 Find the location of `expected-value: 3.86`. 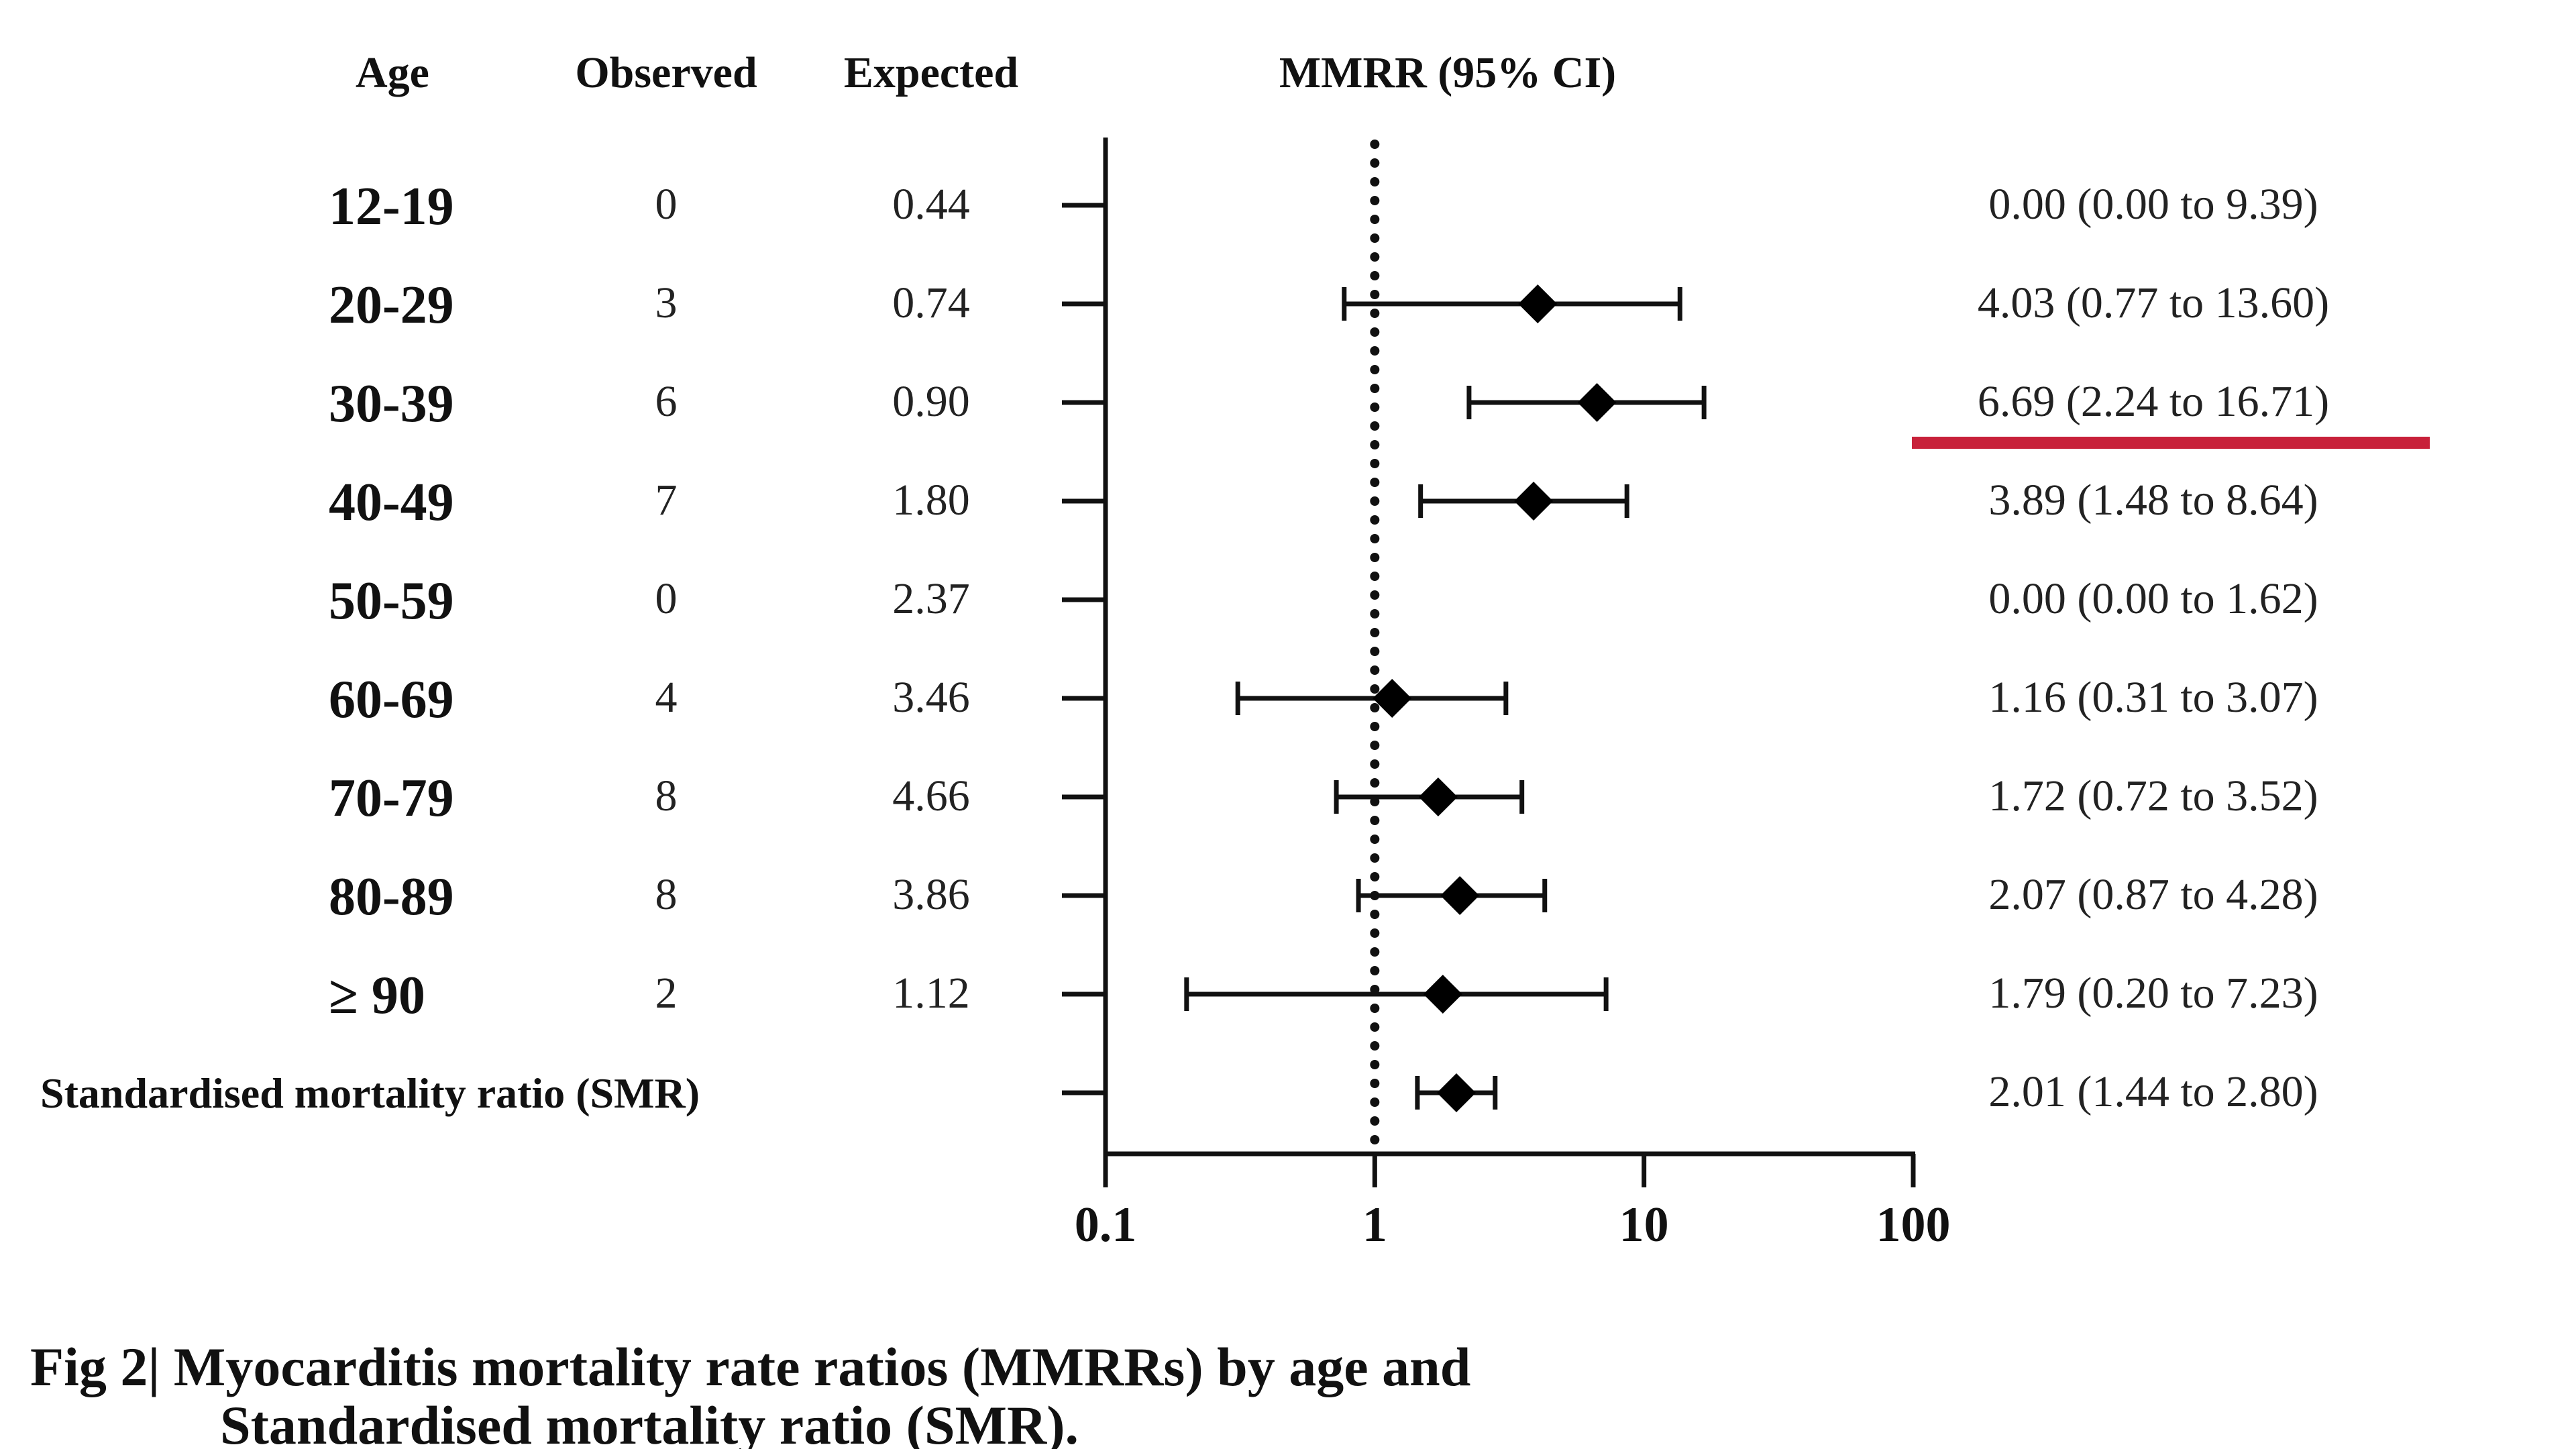

expected-value: 3.86 is located at coordinates (931, 894).